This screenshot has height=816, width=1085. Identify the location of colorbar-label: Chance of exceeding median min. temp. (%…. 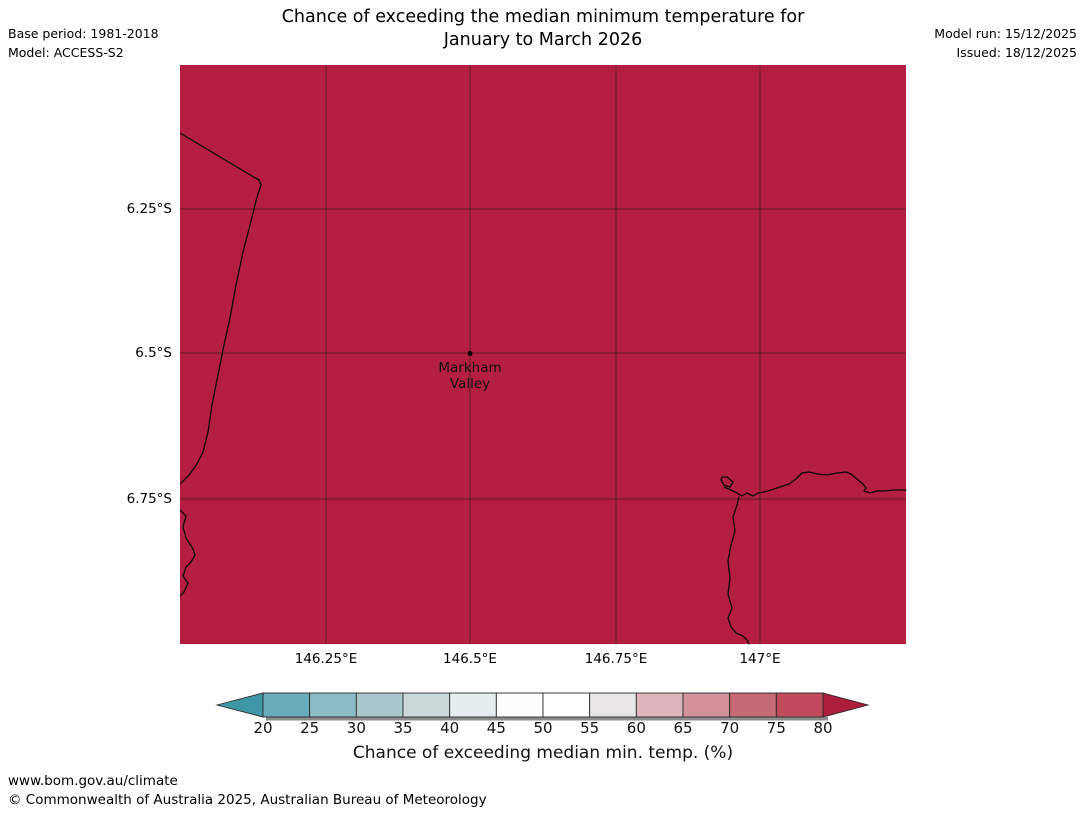
(543, 753).